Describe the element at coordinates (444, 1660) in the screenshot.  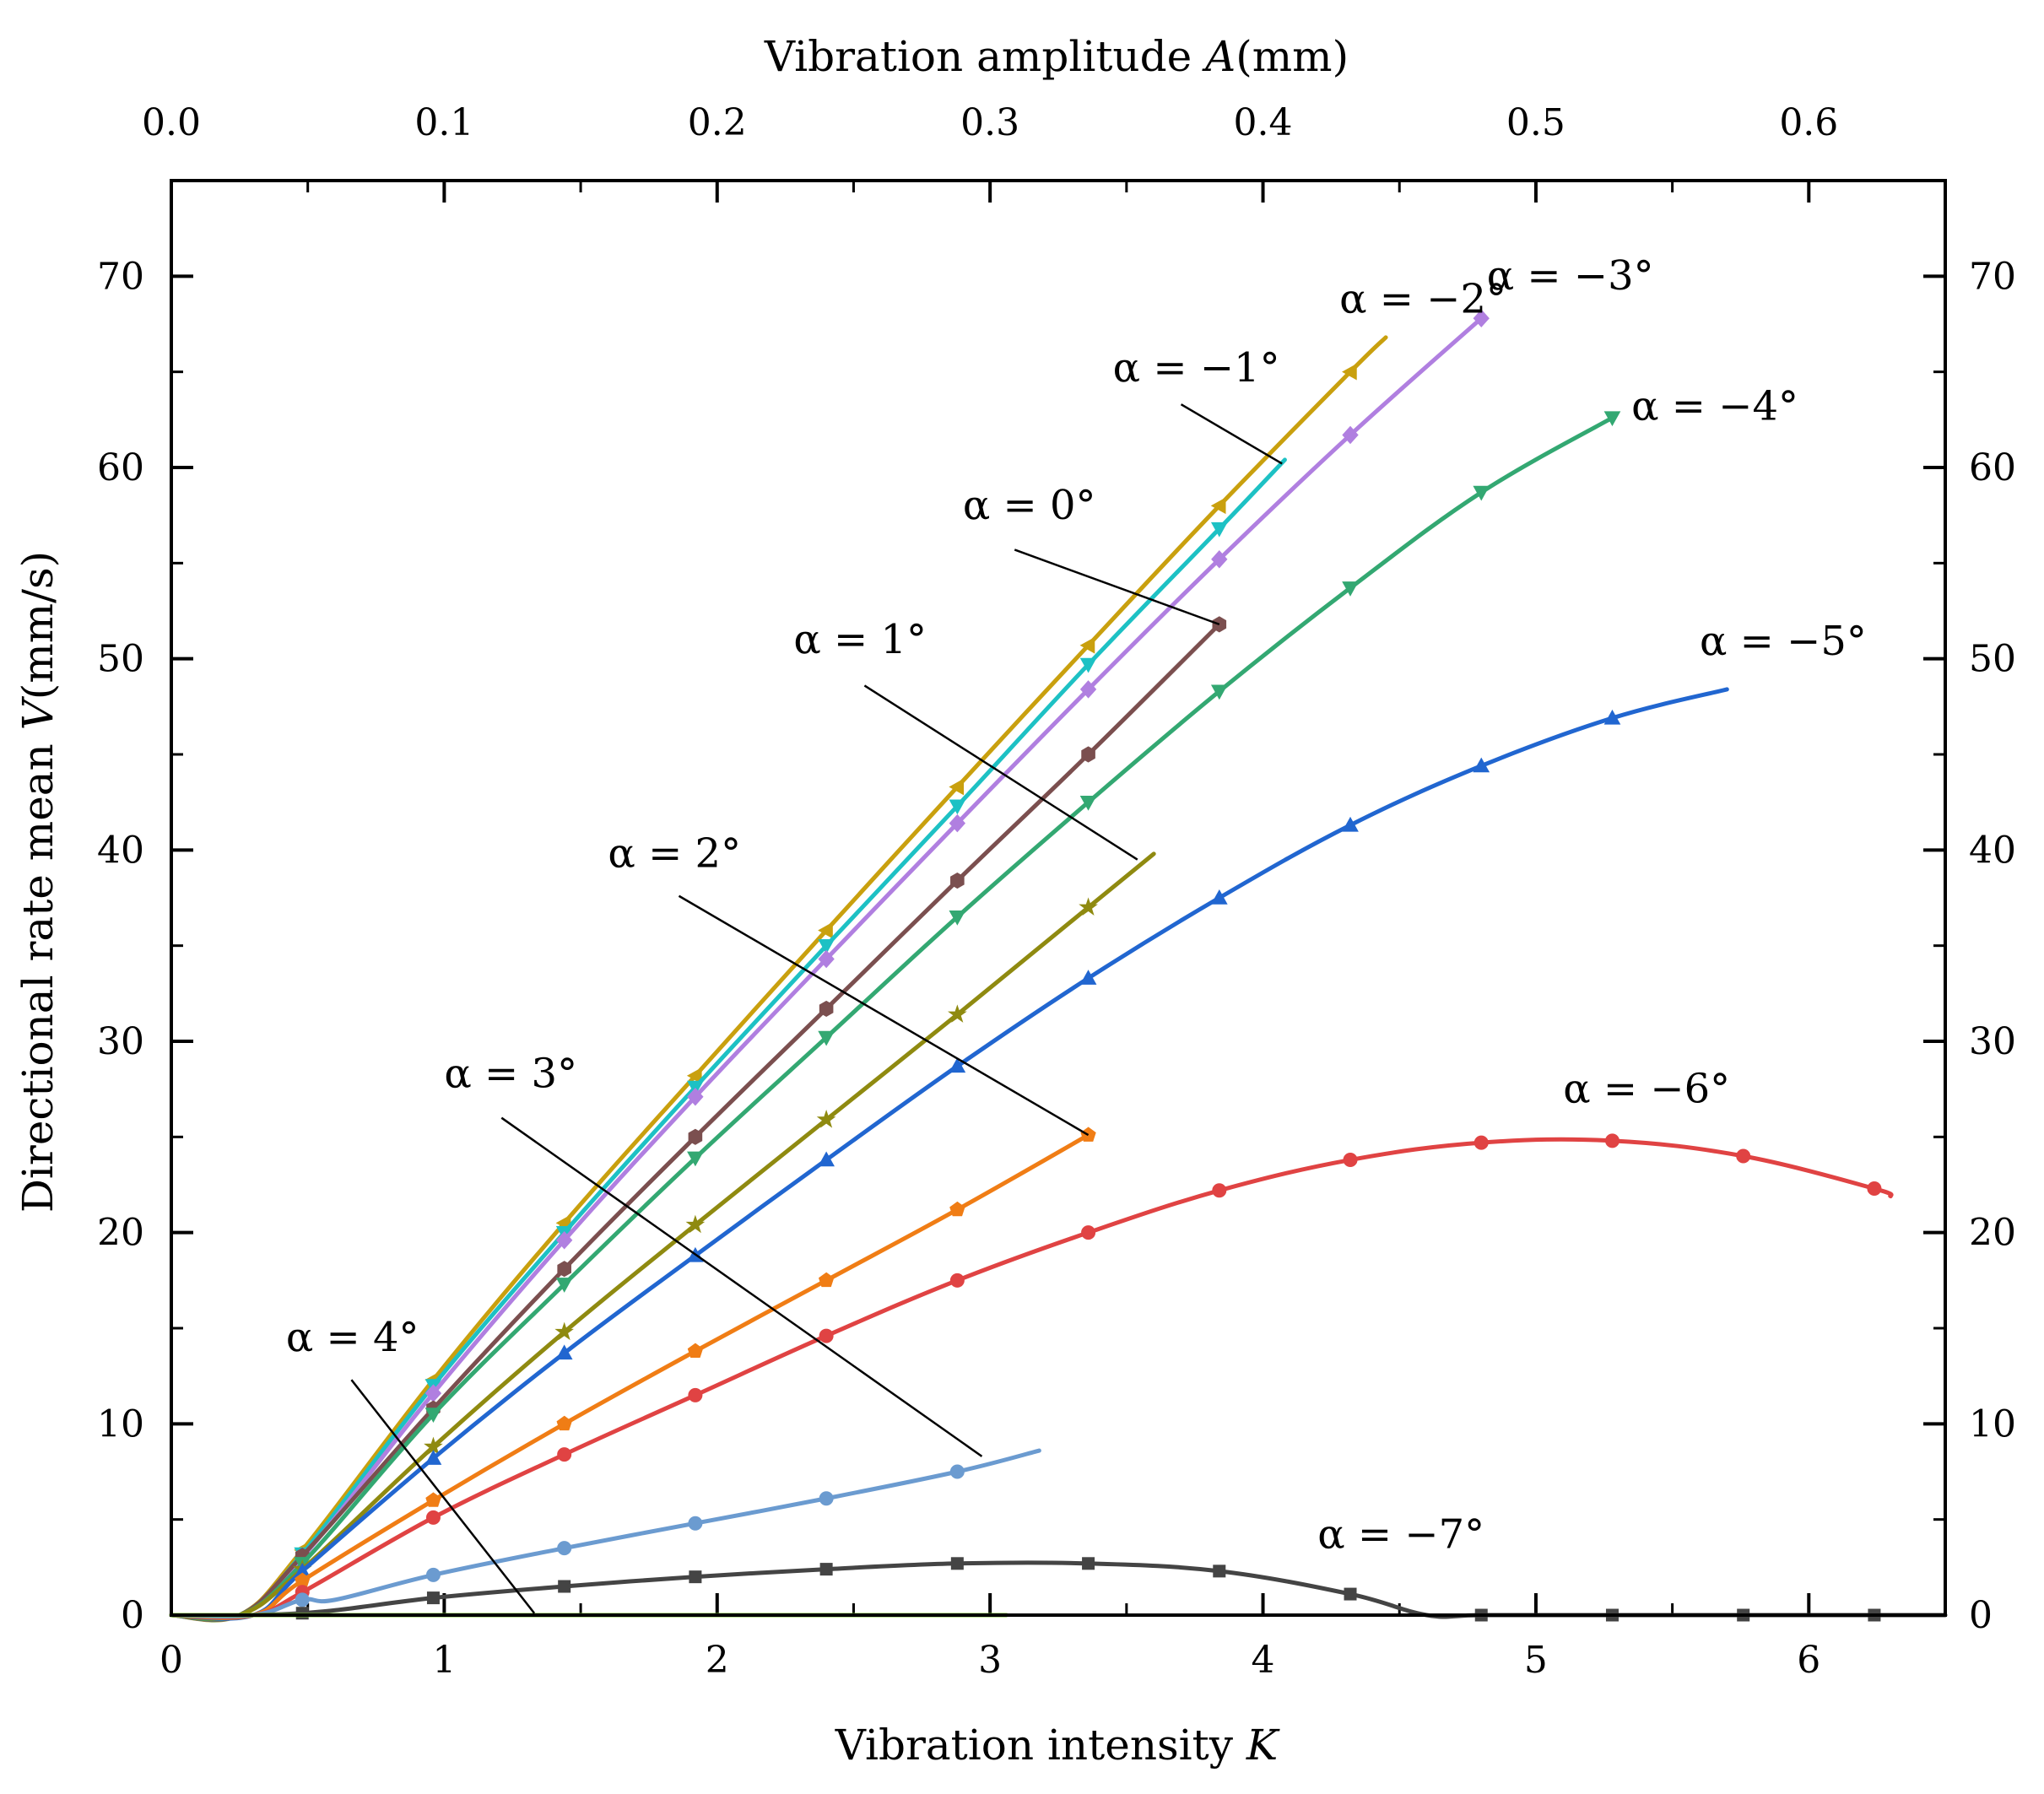
I see `x-tick-label: 1` at that location.